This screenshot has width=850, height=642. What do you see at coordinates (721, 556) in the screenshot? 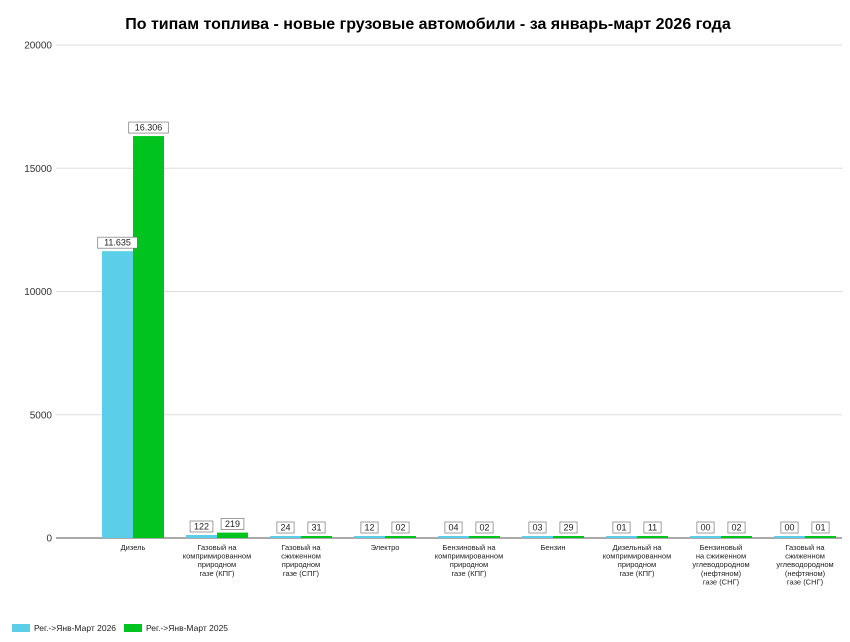
I see `x-tick-label-line: на сжиженном` at bounding box center [721, 556].